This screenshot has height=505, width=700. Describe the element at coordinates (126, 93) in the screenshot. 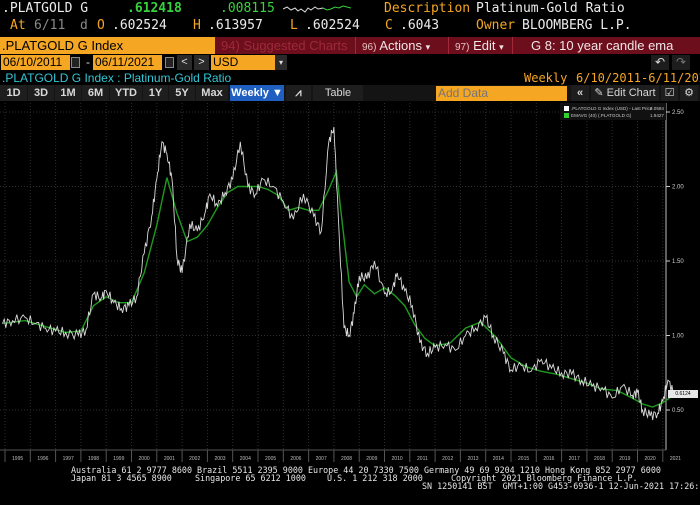

I see `period-ytd-button: YTD` at that location.